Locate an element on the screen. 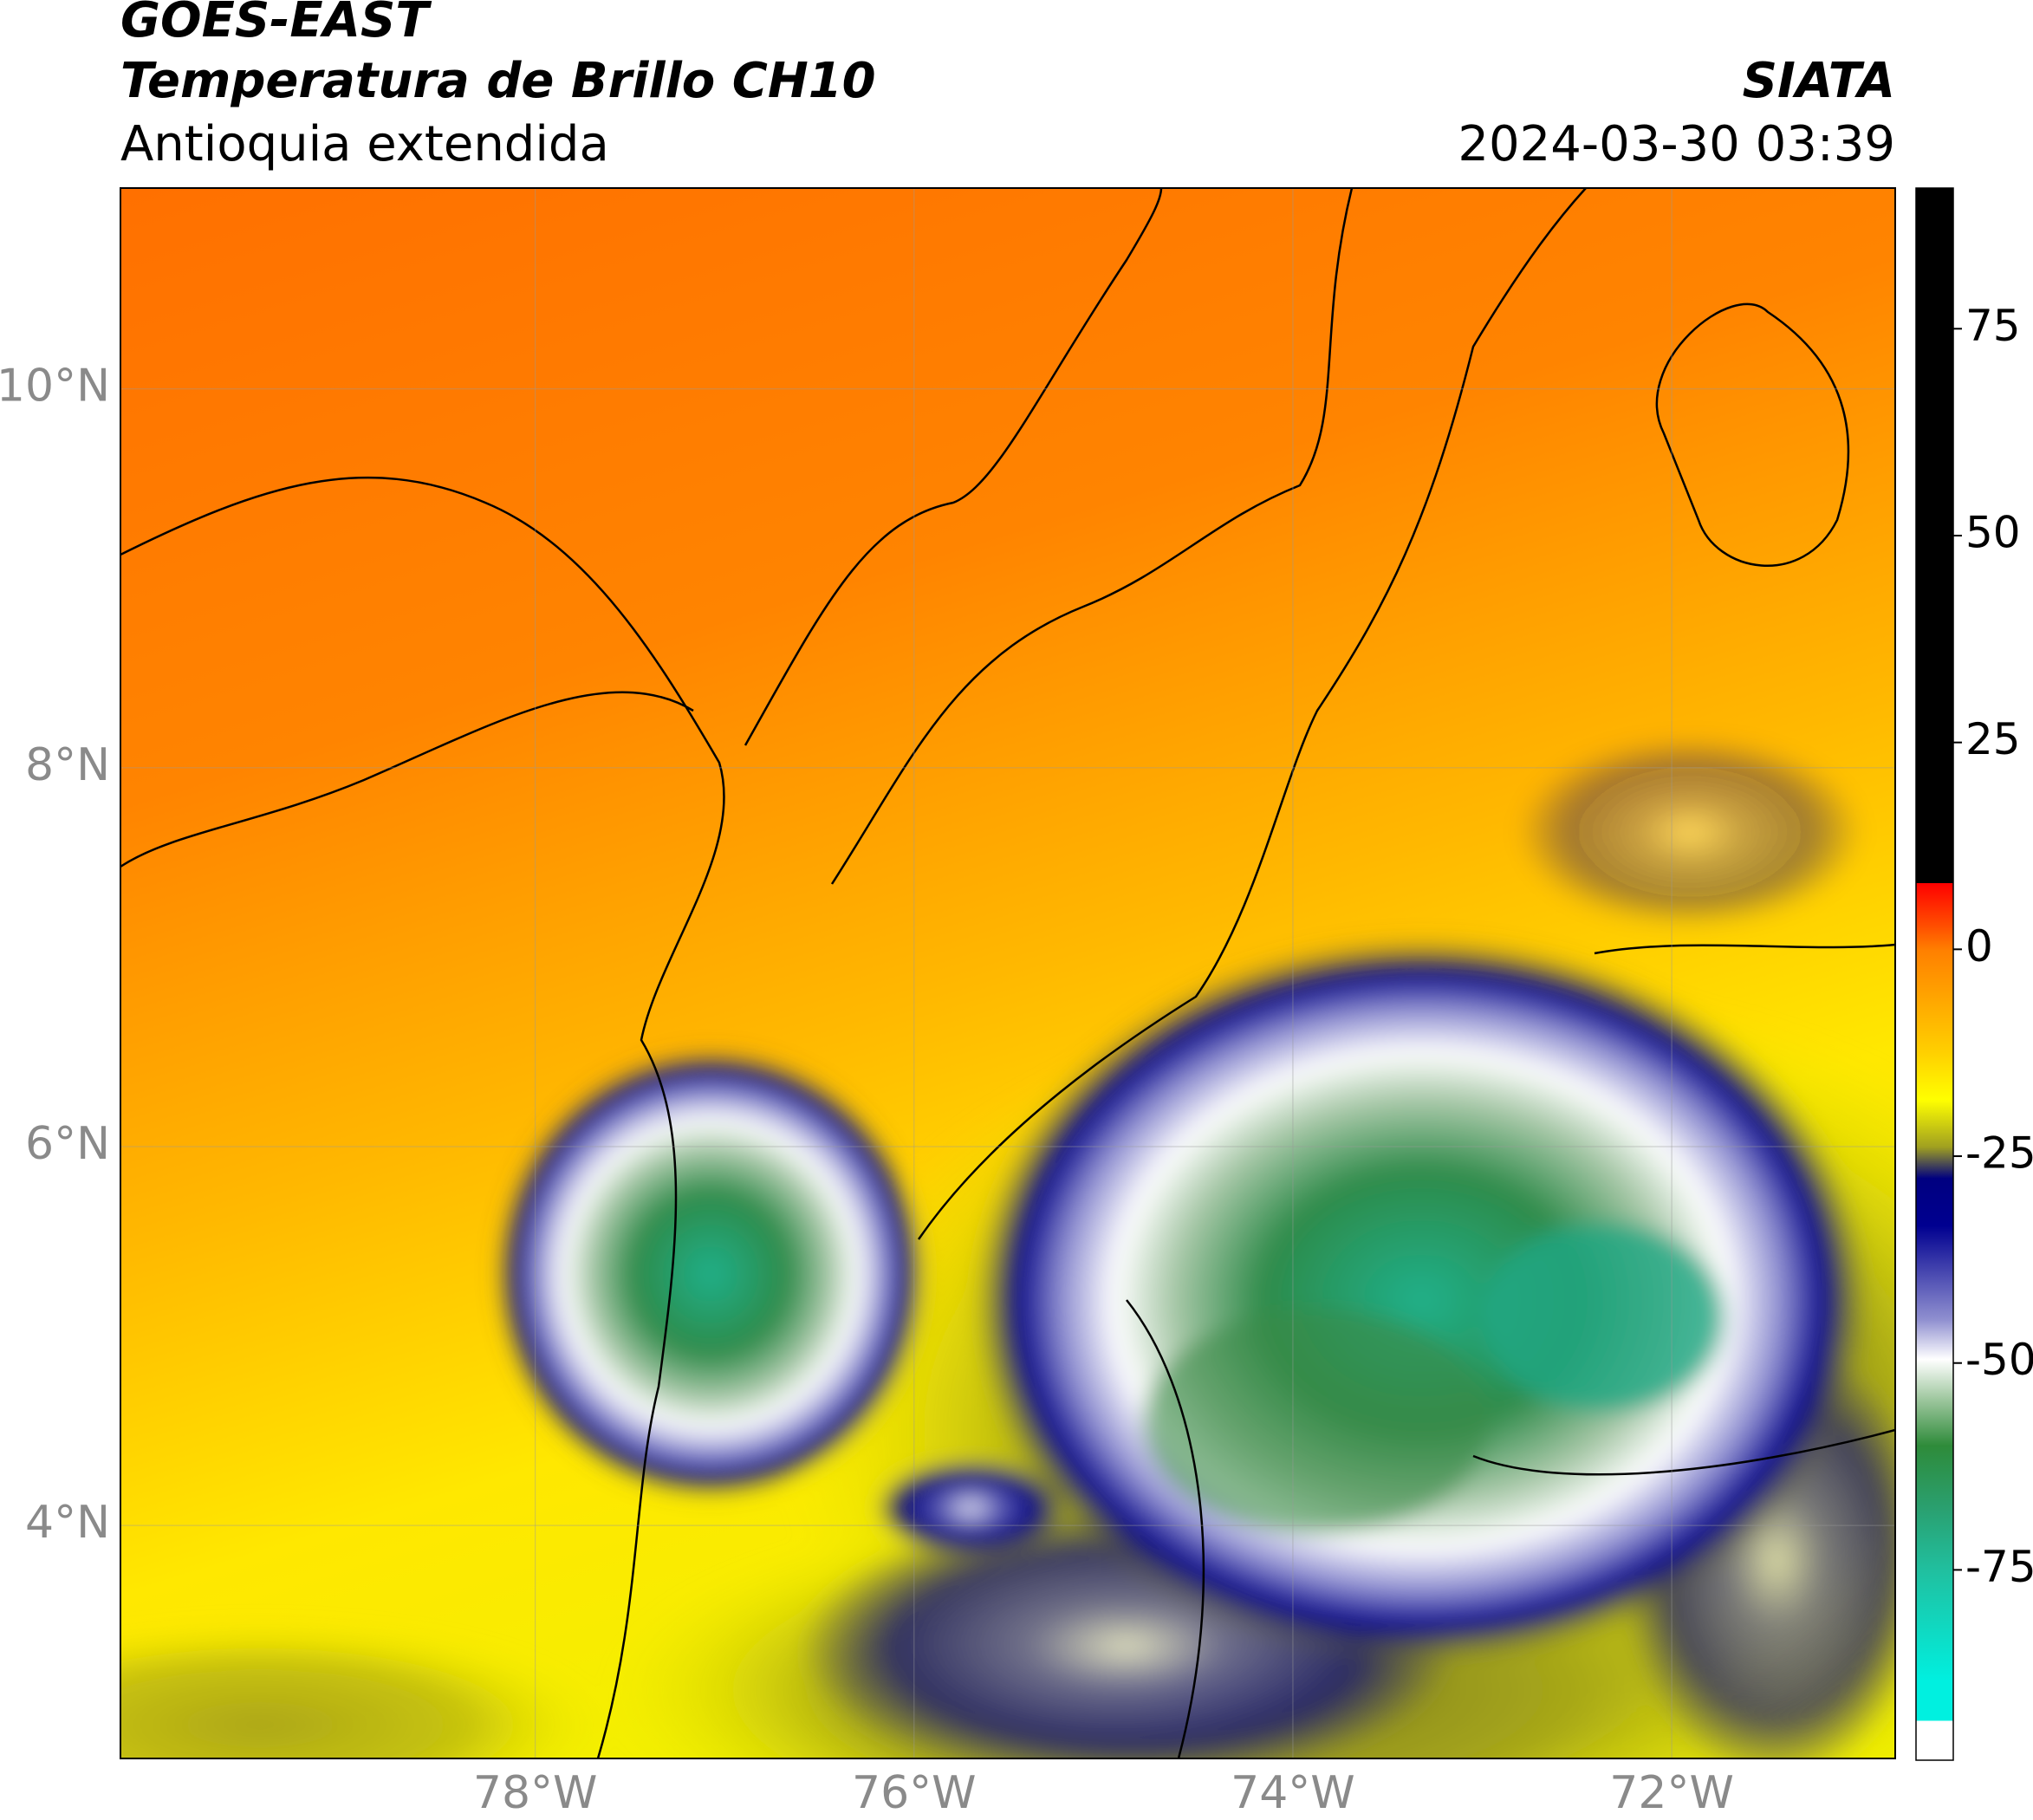  timestamp: 2024-03-30 03:39 is located at coordinates (1676, 144).